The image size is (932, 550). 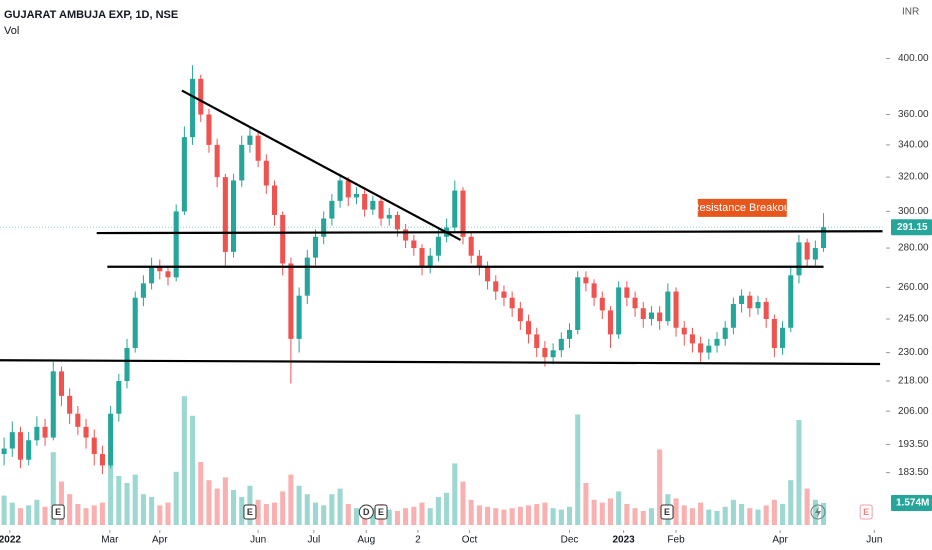 What do you see at coordinates (913, 177) in the screenshot?
I see `y-tick-label: 320.00` at bounding box center [913, 177].